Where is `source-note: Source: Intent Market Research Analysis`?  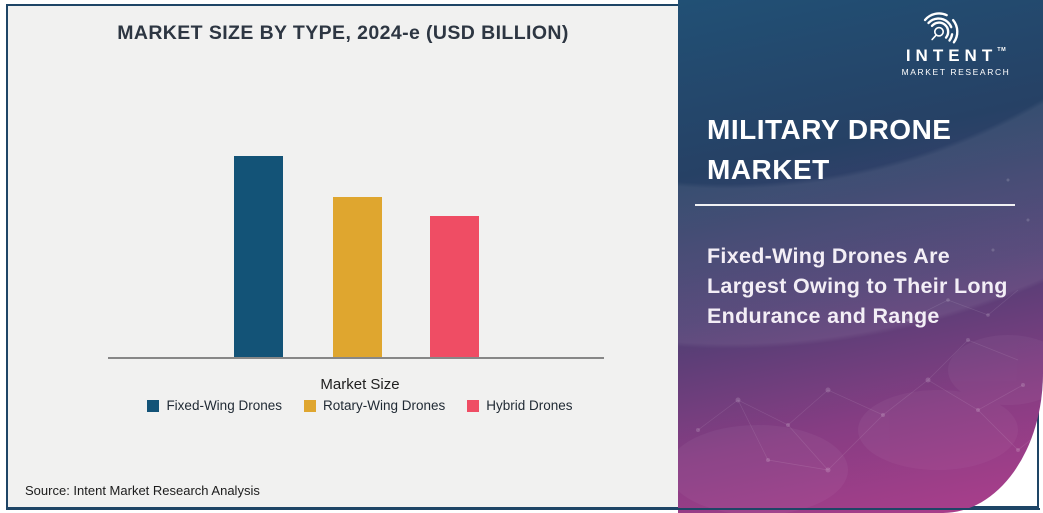
source-note: Source: Intent Market Research Analysis is located at coordinates (142, 490).